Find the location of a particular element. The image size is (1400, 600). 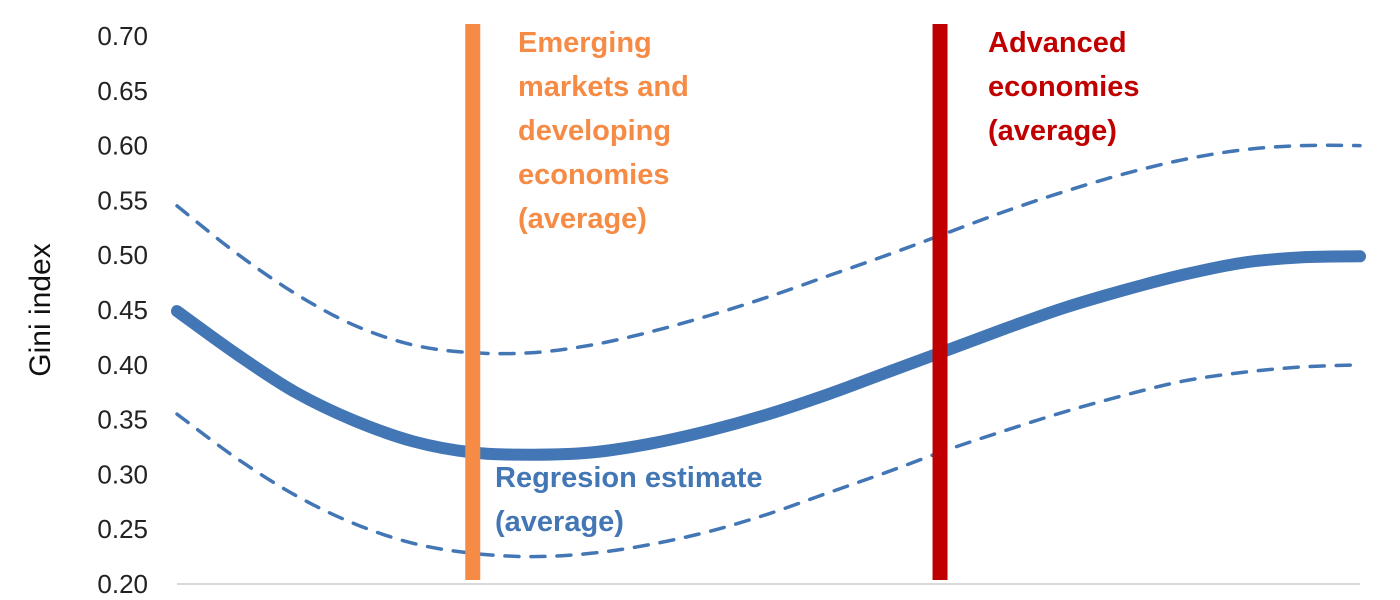

y-tick-label: 0.70 is located at coordinates (122, 36).